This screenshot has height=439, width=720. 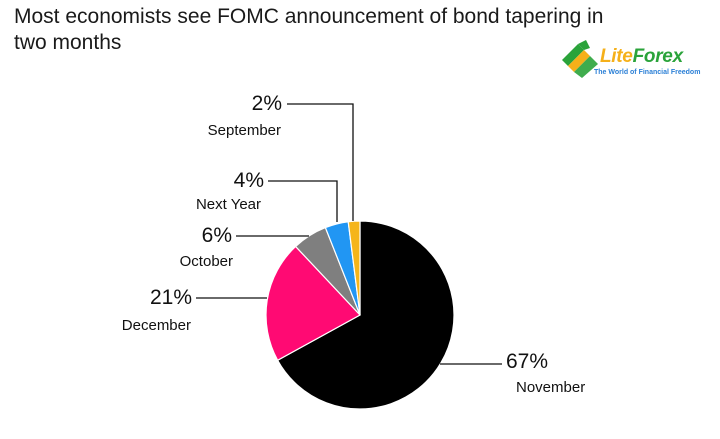 What do you see at coordinates (320, 162) in the screenshot?
I see `leader-line-september` at bounding box center [320, 162].